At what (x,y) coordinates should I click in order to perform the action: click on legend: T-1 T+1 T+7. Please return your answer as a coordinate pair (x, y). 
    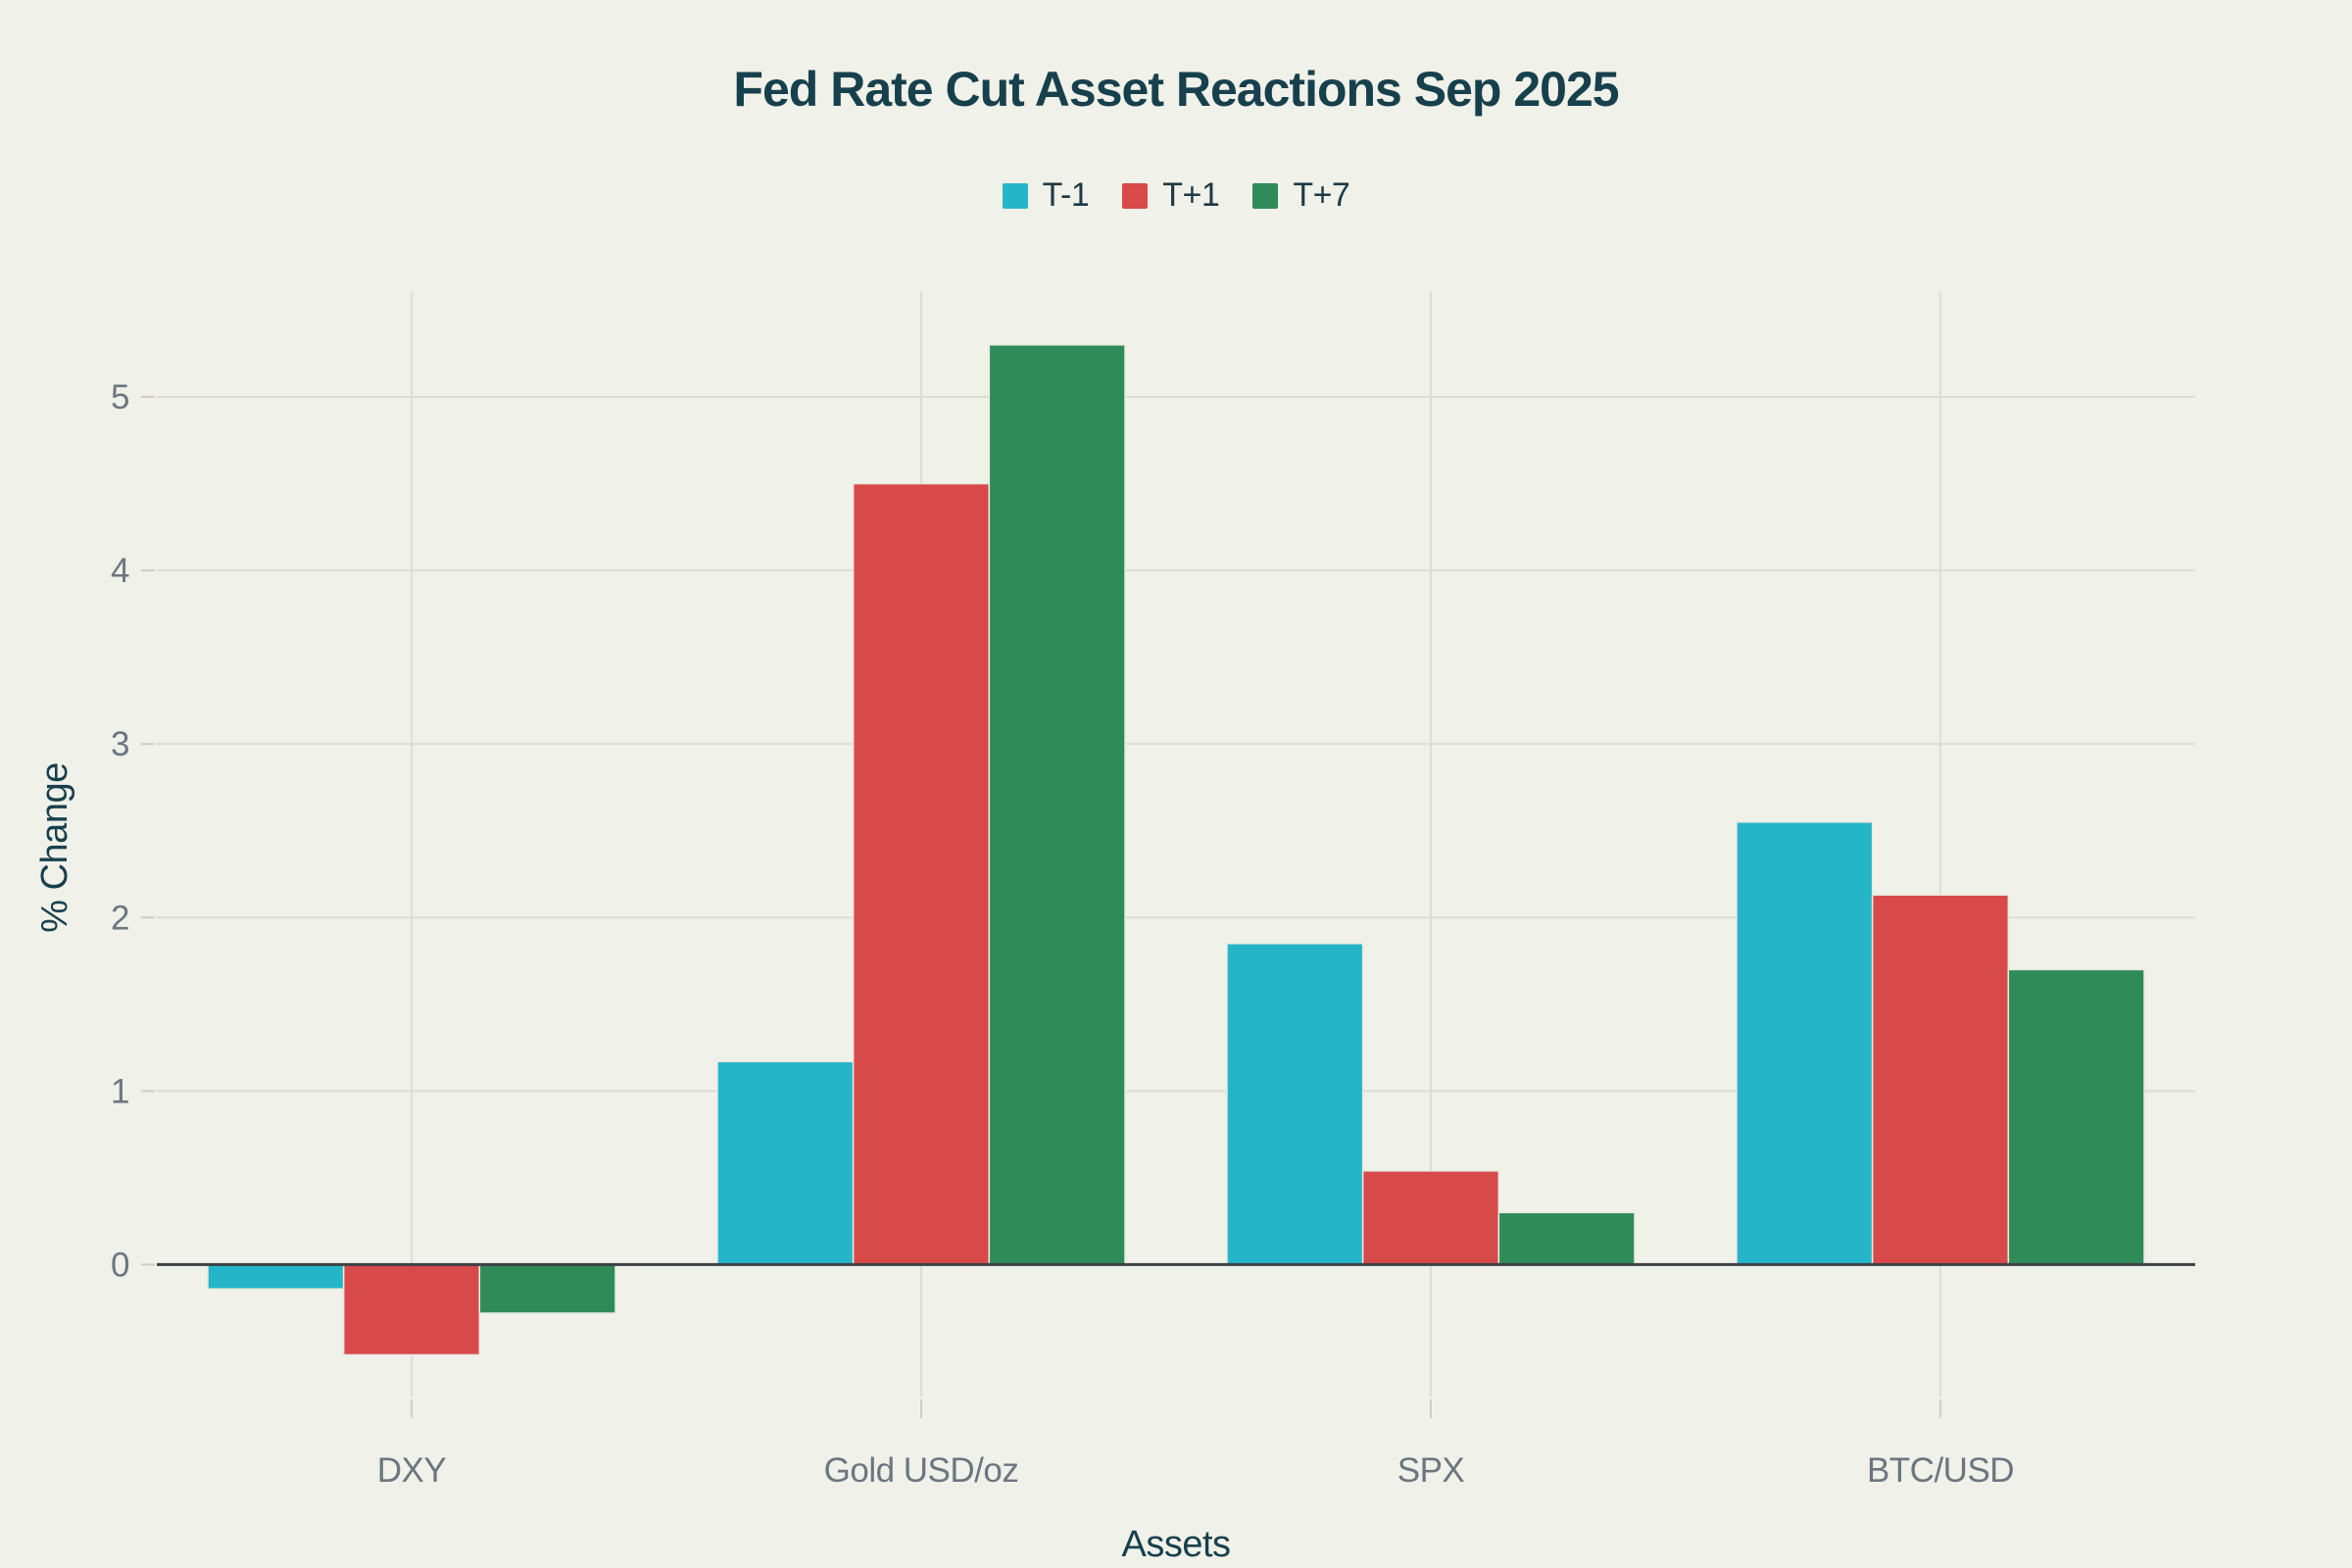
    Looking at the image, I should click on (1176, 195).